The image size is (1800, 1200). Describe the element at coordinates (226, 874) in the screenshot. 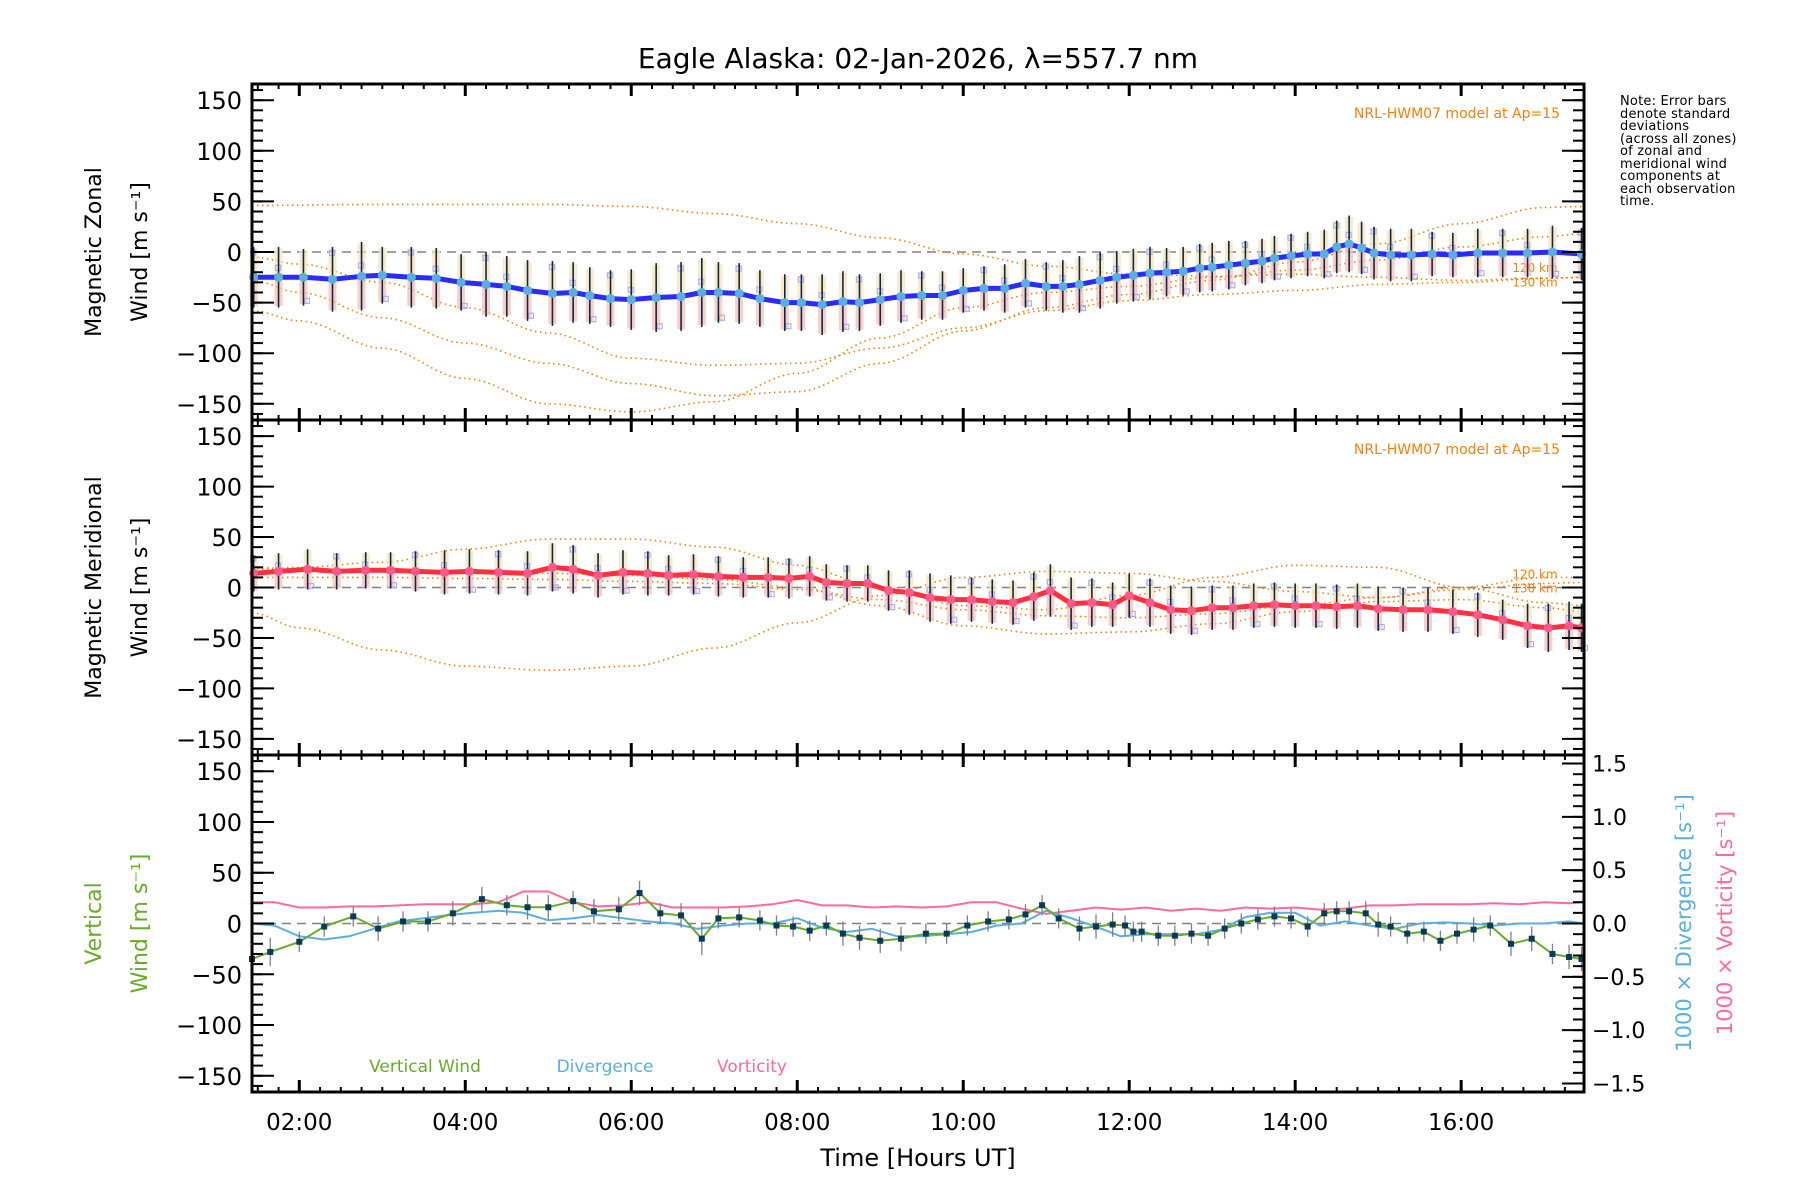

I see `y-tick-label: 50` at that location.